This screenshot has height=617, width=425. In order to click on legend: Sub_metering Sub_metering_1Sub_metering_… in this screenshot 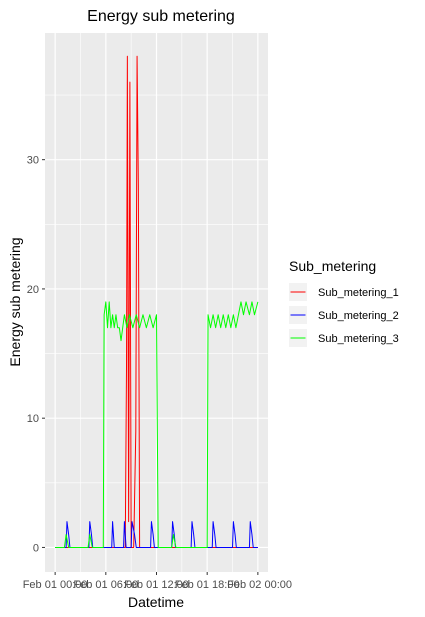, I will do `click(344, 302)`.